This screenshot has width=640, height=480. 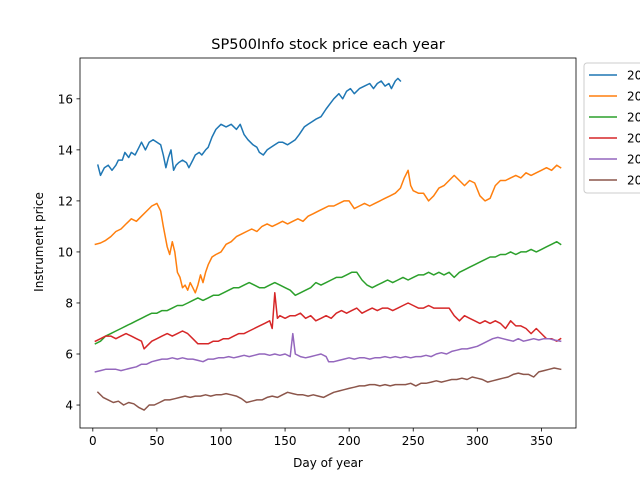 I want to click on y-tick-label: 12, so click(x=65, y=201).